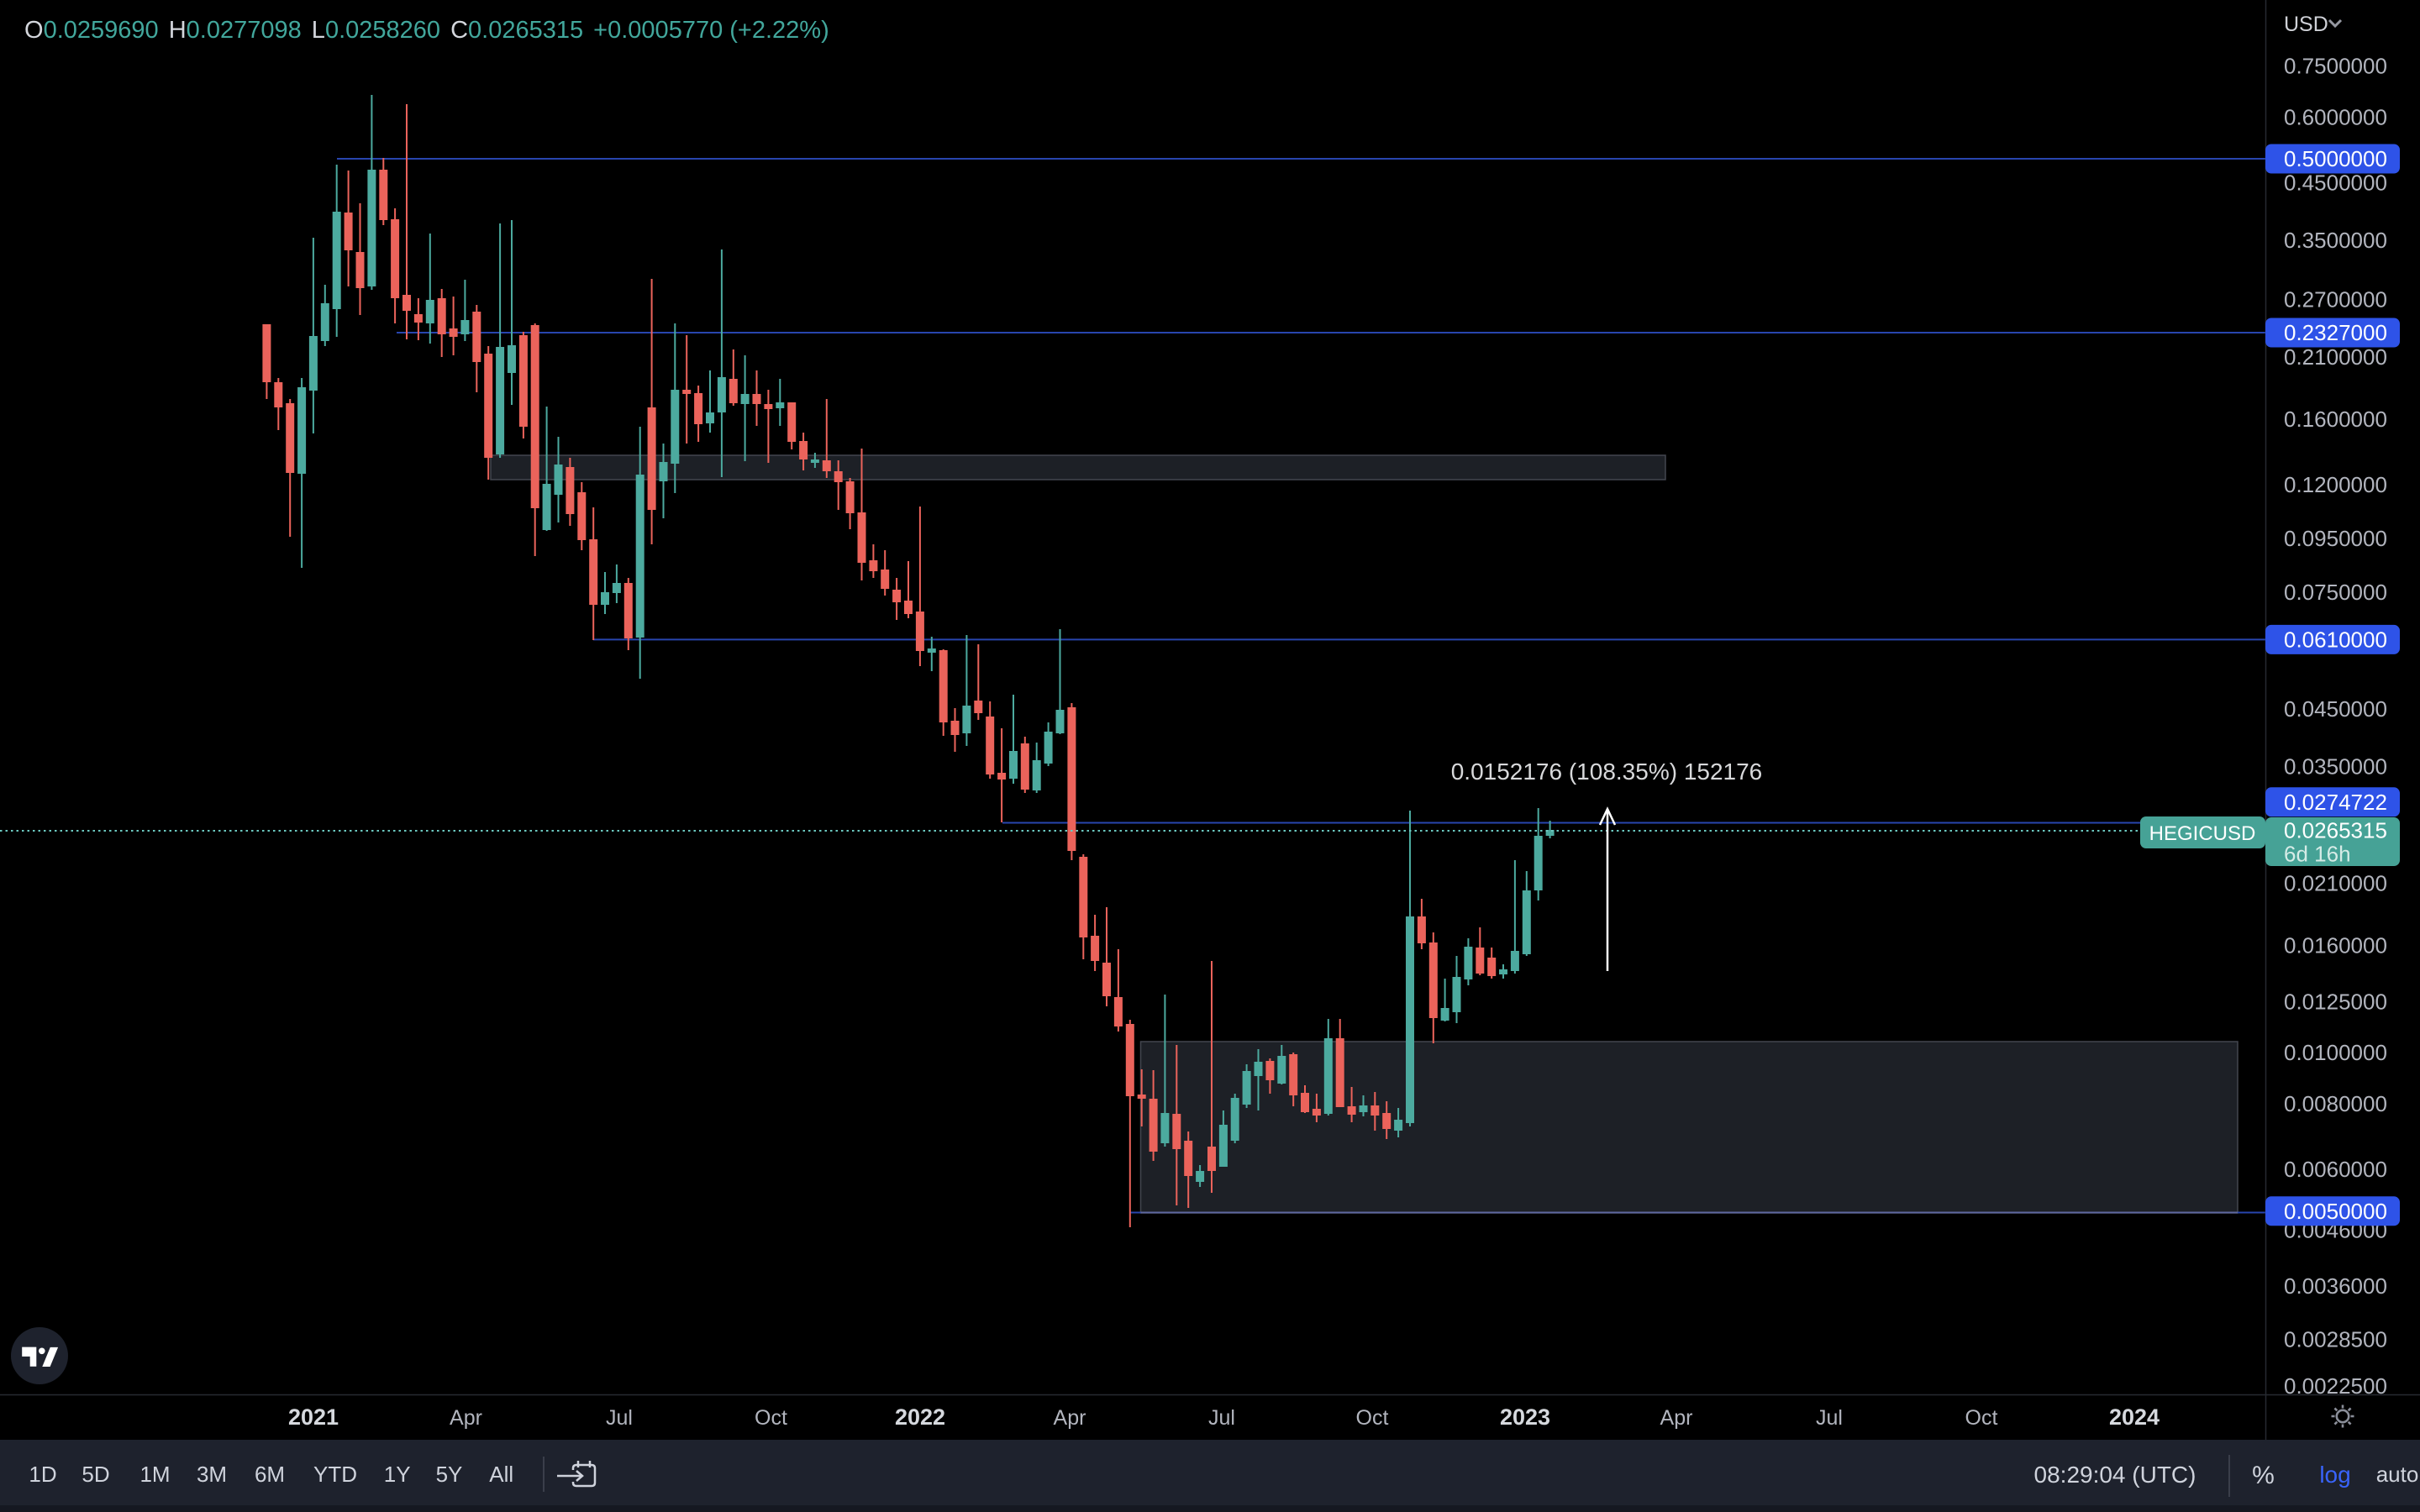  What do you see at coordinates (2335, 766) in the screenshot?
I see `svg-text: 0.0350000` at bounding box center [2335, 766].